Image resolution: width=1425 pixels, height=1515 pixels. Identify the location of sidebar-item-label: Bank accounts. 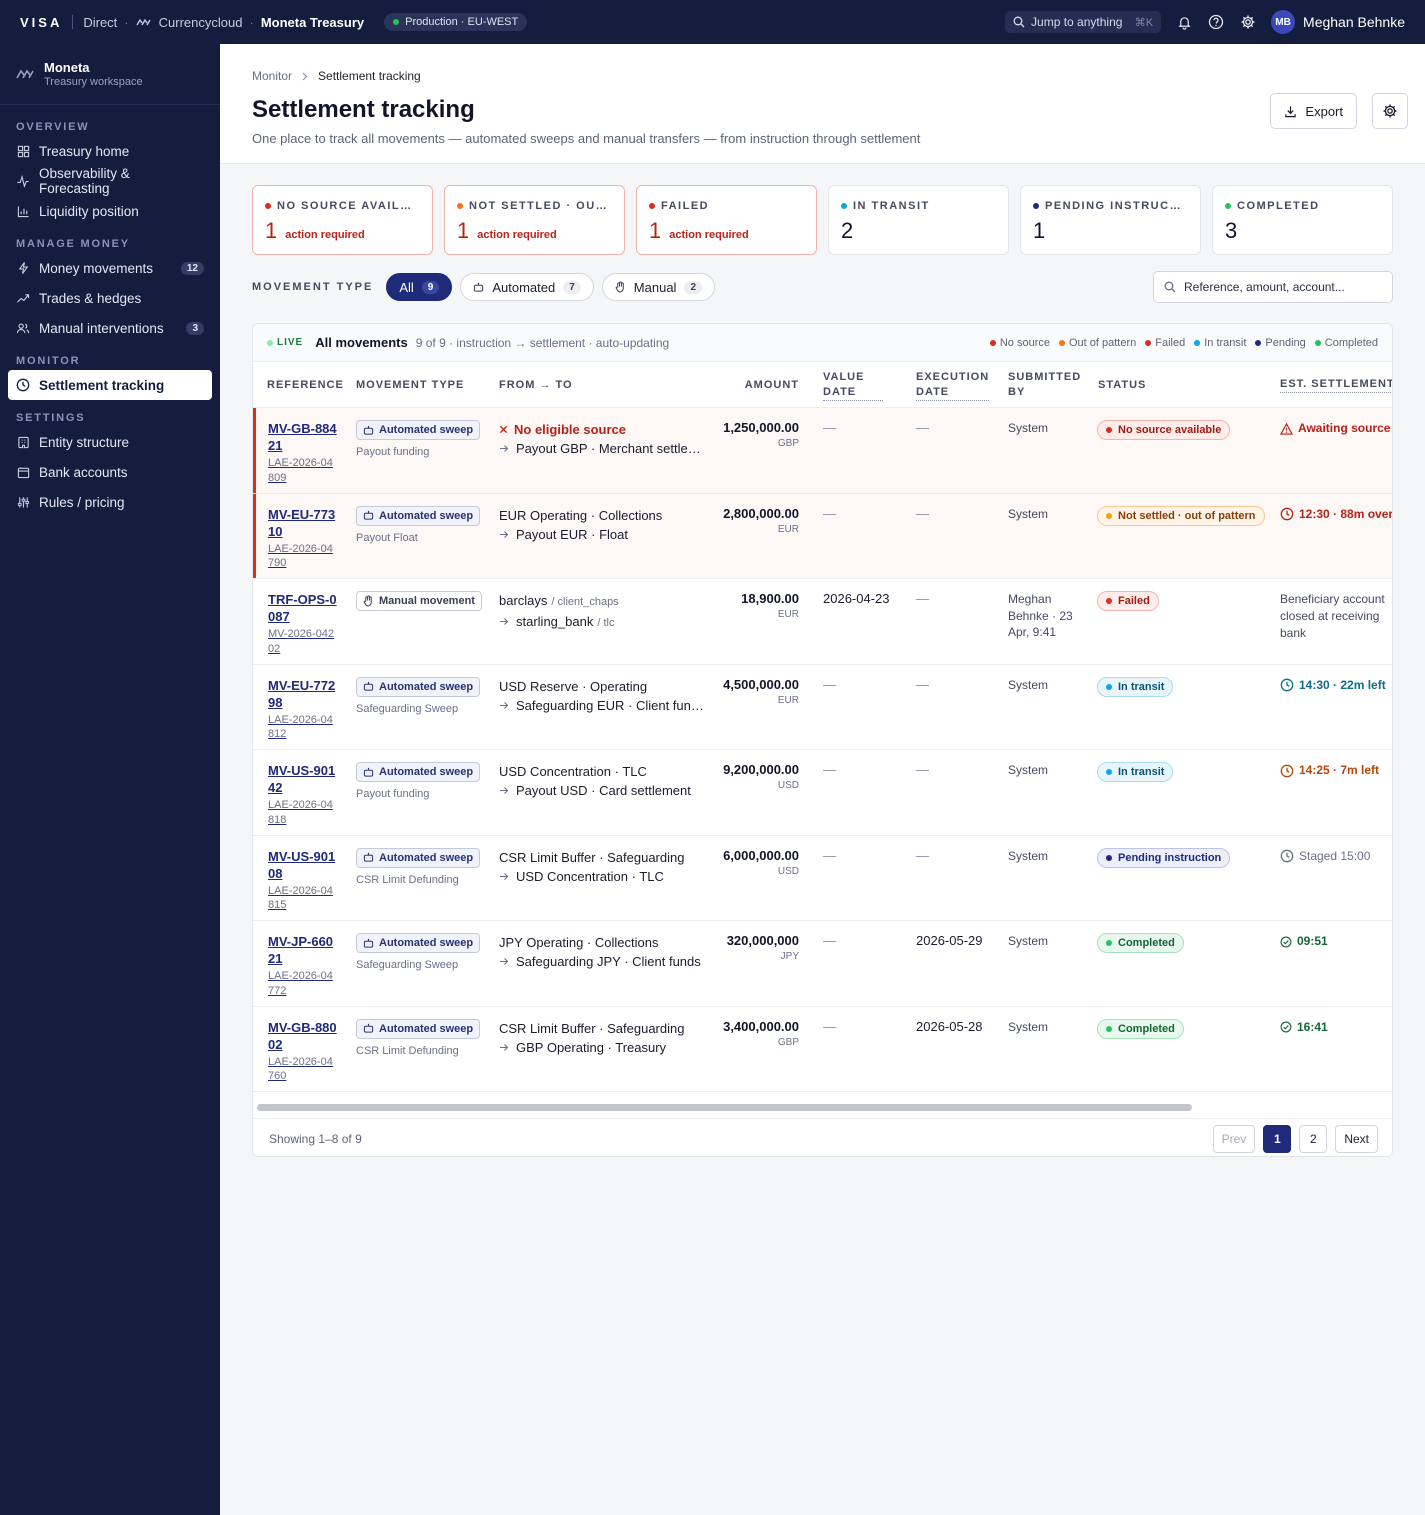
(83, 472).